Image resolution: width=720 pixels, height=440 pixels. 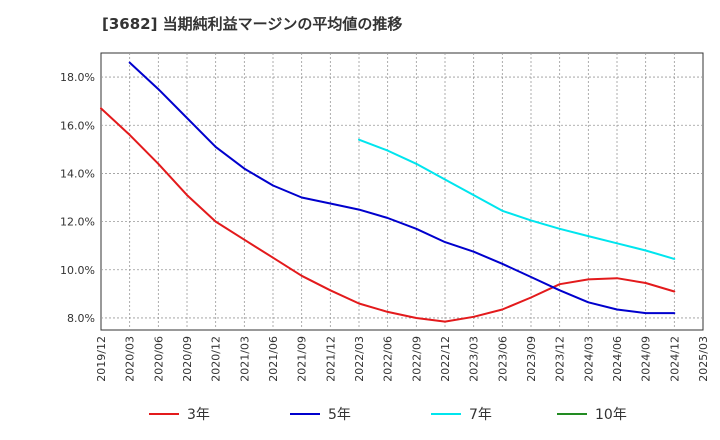 What do you see at coordinates (187, 359) in the screenshot?
I see `x-tick-label: 2020/09` at bounding box center [187, 359].